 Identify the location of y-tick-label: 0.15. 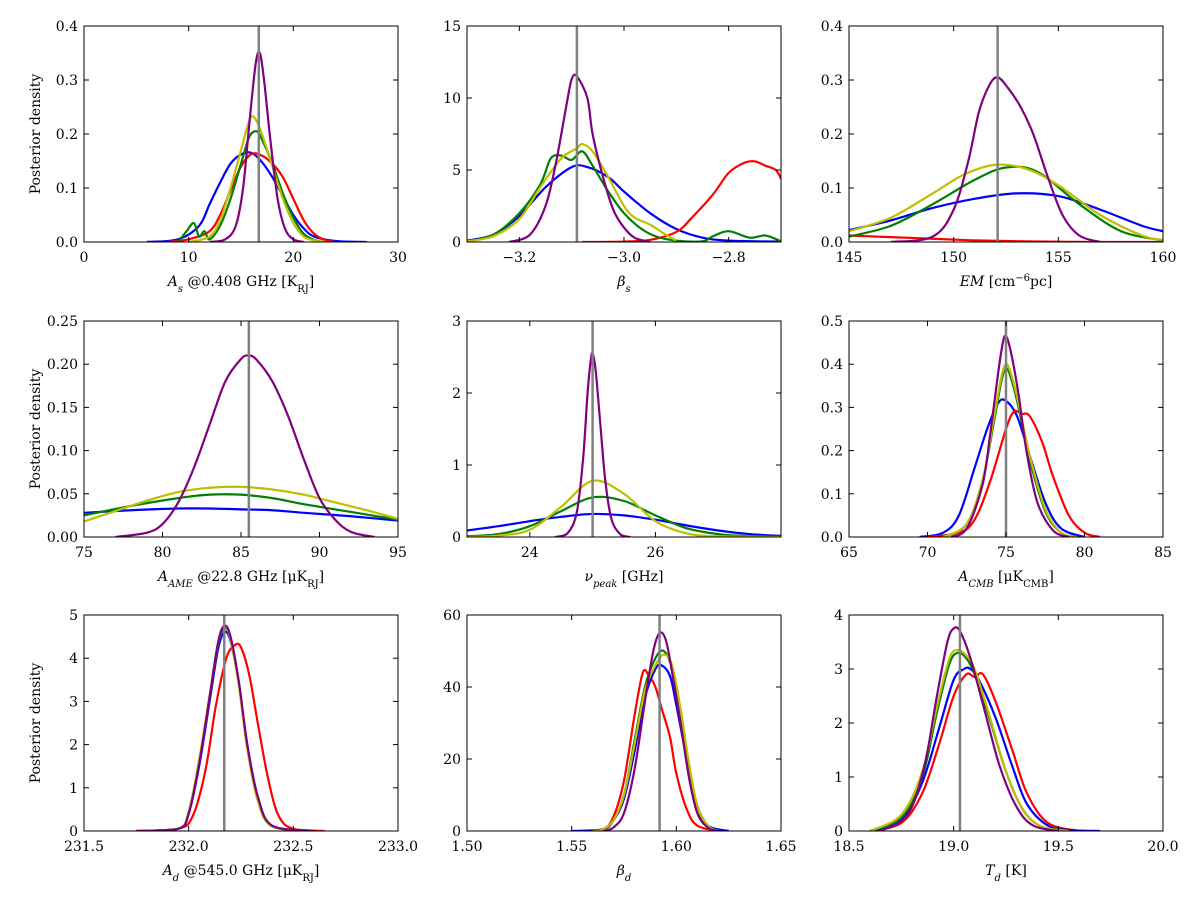
(62, 408).